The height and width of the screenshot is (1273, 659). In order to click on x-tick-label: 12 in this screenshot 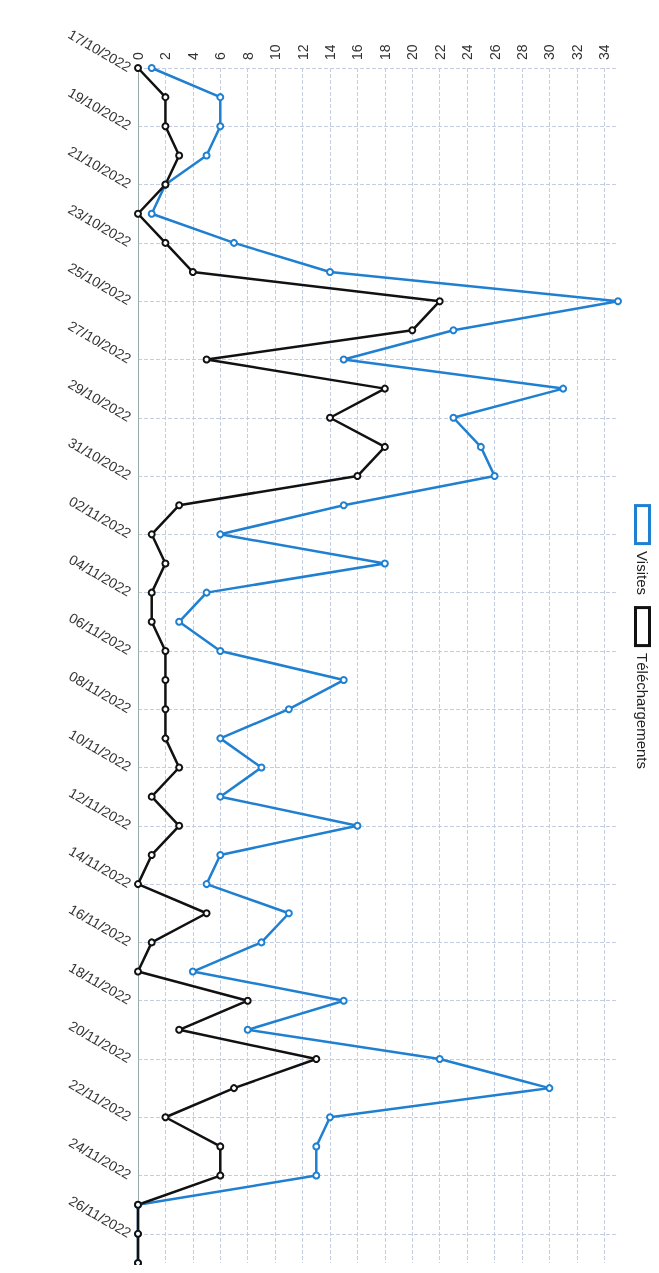, I will do `click(302, 52)`.